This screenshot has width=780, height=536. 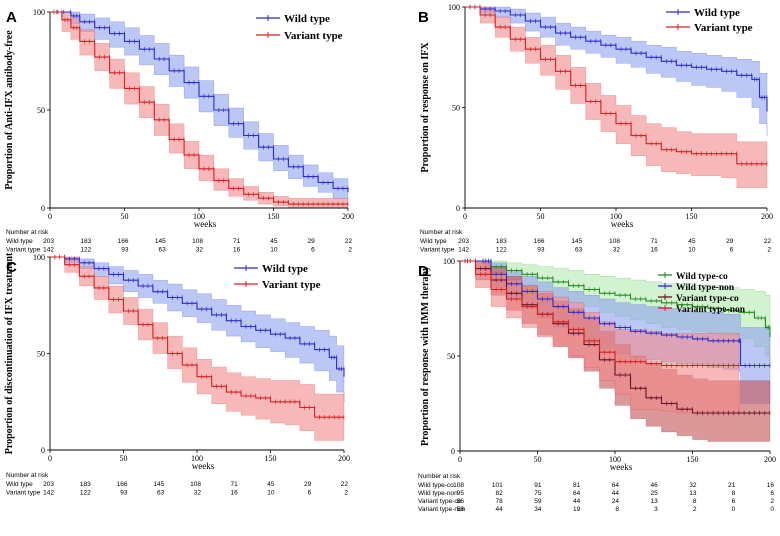 What do you see at coordinates (163, 250) in the screenshot?
I see `risk-count: 63` at bounding box center [163, 250].